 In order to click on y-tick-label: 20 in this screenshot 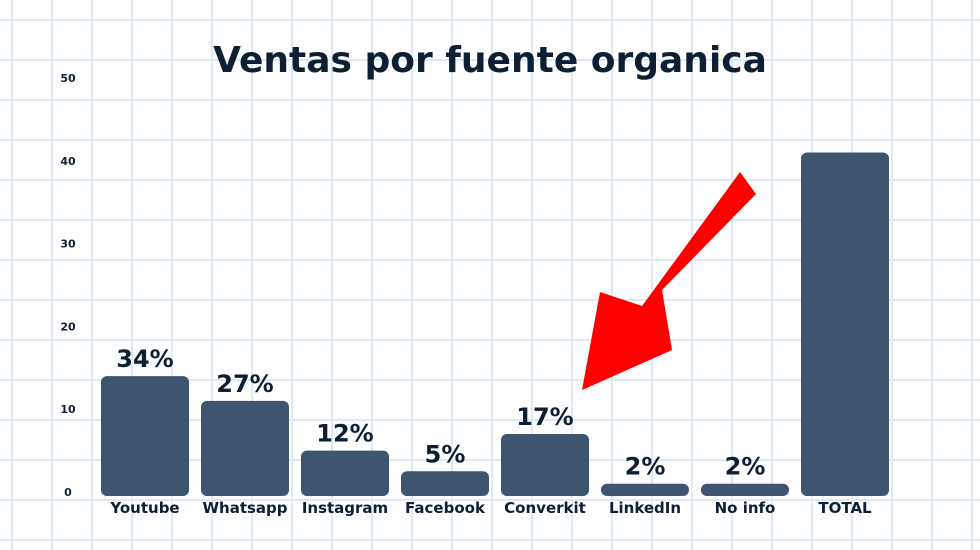, I will do `click(68, 326)`.